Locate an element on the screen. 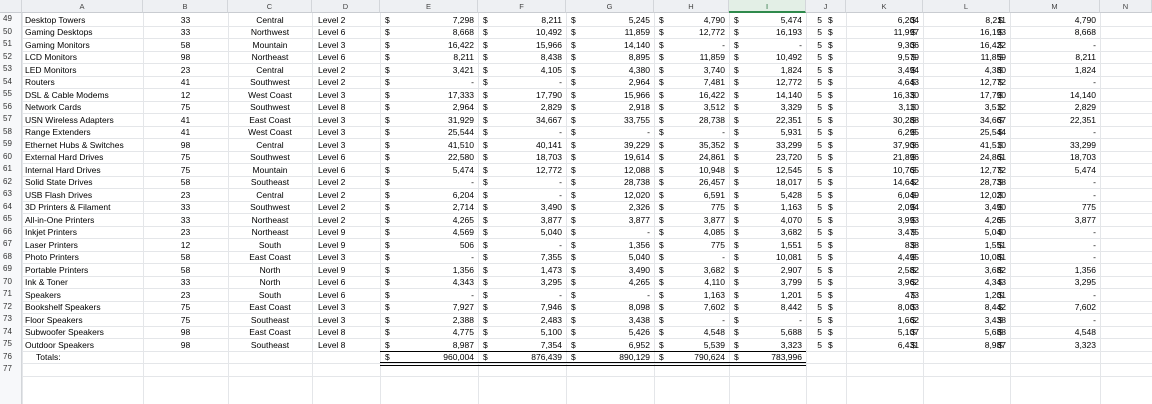 This screenshot has height=404, width=1152. region-cell: North is located at coordinates (270, 269).